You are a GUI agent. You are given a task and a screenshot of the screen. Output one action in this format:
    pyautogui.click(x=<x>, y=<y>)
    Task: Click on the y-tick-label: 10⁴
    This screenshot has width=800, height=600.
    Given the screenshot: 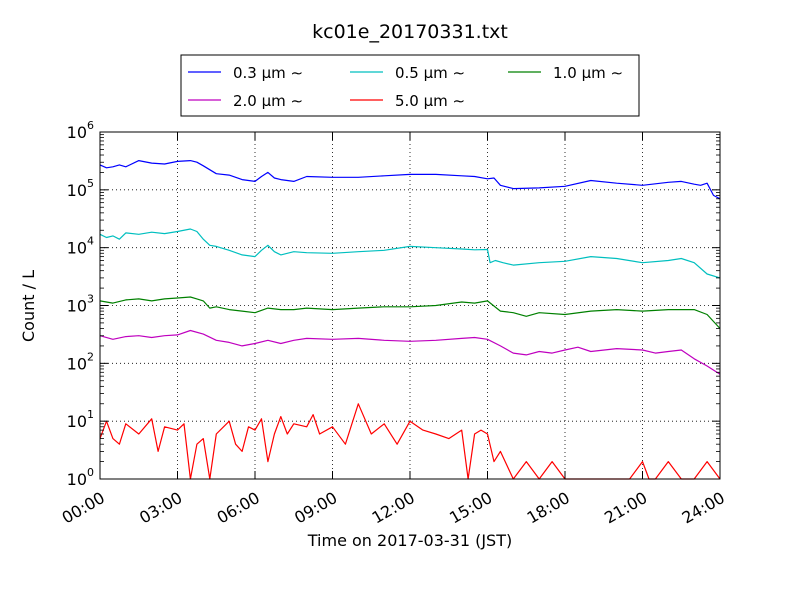 What is the action you would take?
    pyautogui.click(x=80, y=246)
    